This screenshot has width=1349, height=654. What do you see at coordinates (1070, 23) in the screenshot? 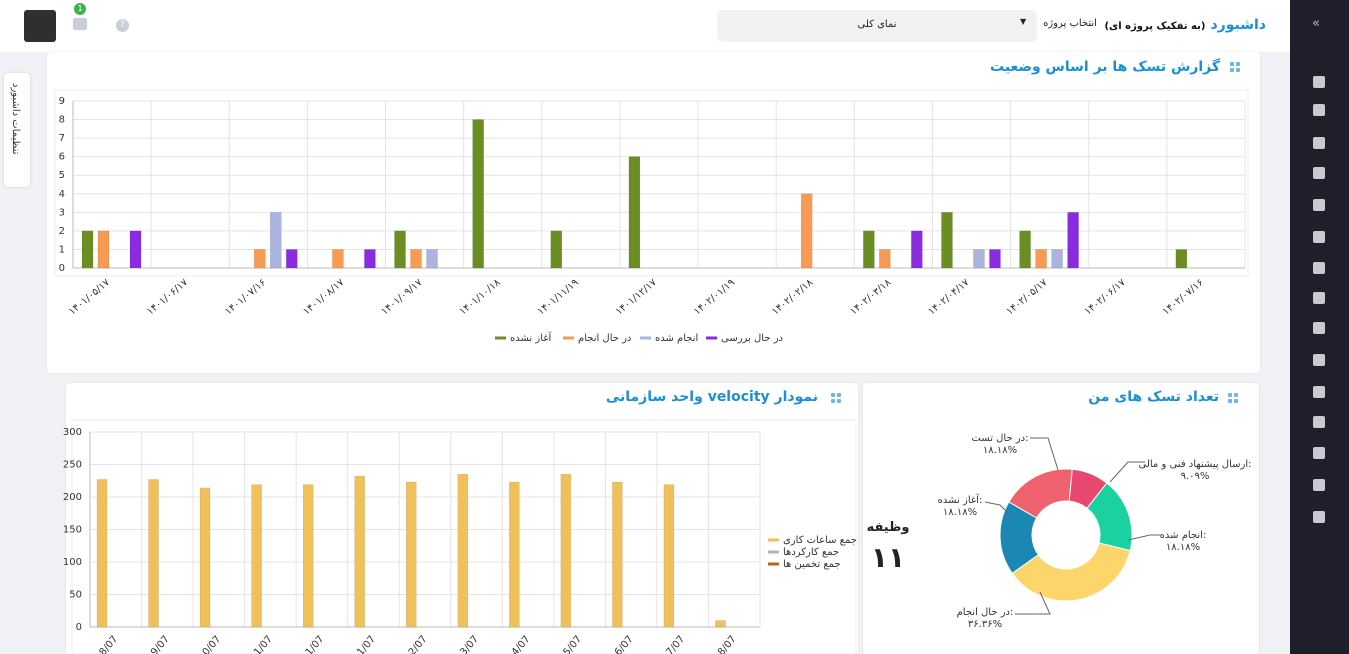
I see `project-label: انتخاب پروژه` at bounding box center [1070, 23].